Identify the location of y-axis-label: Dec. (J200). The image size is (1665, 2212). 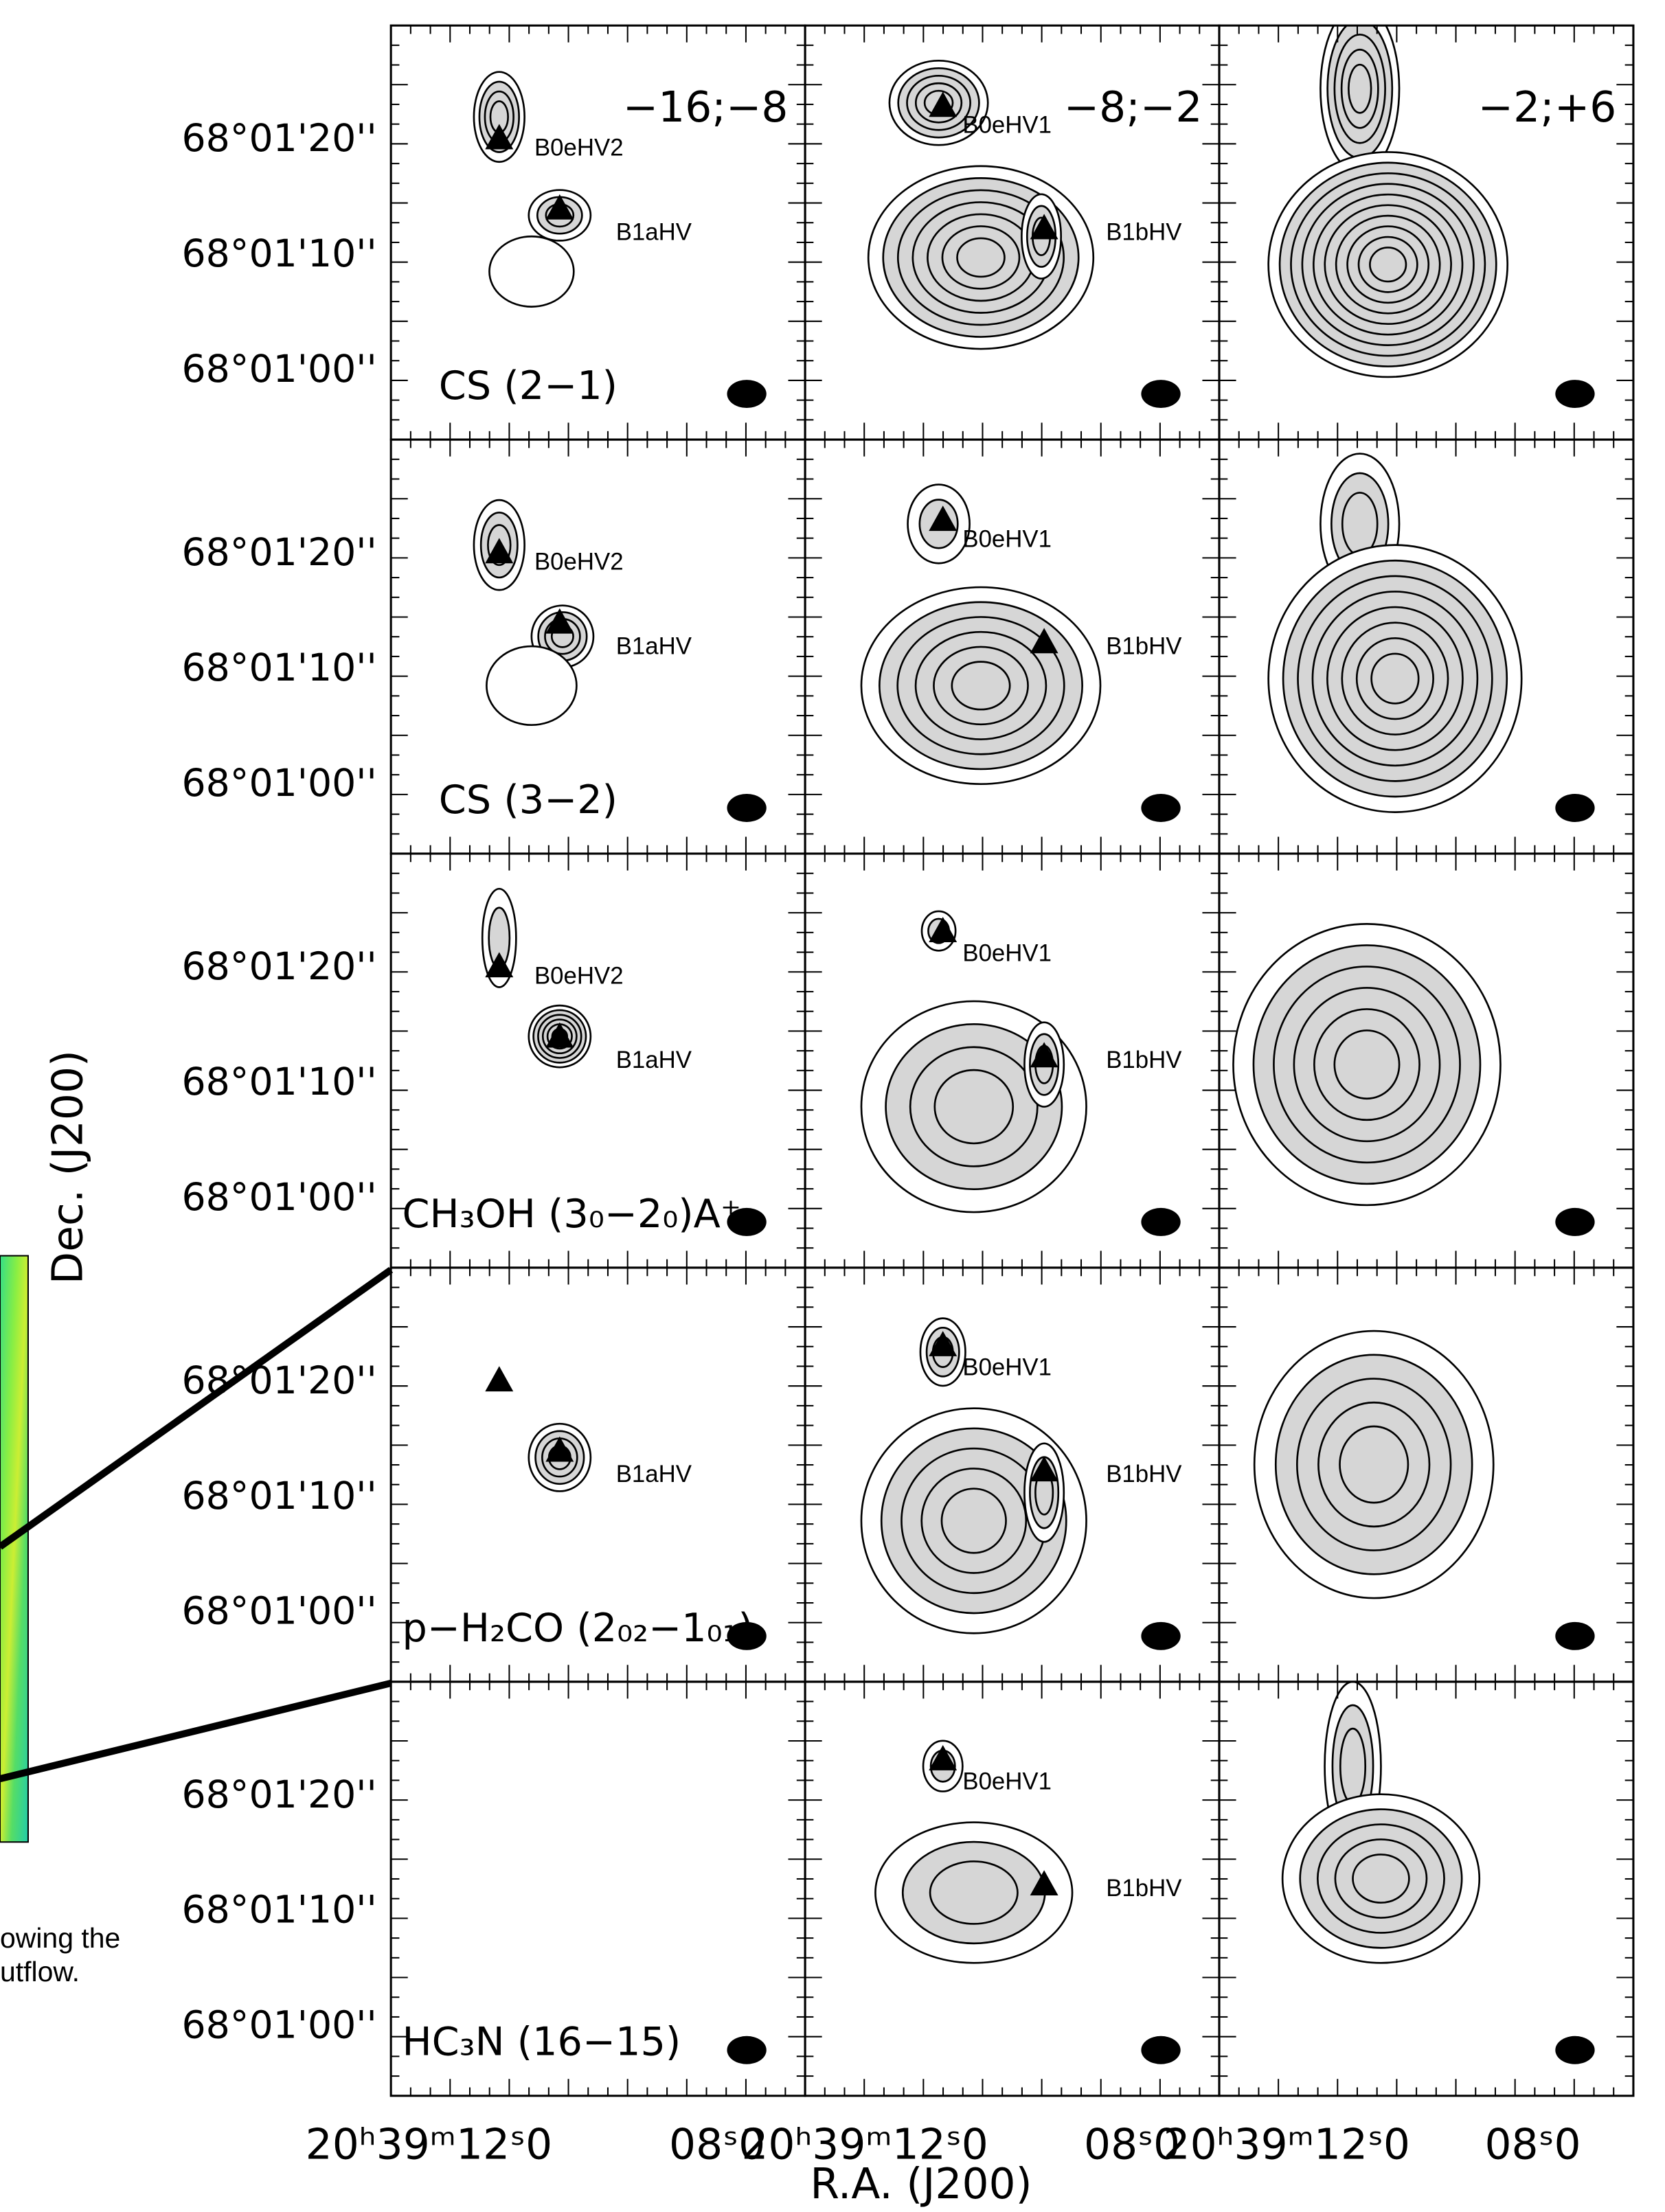
(68, 1167).